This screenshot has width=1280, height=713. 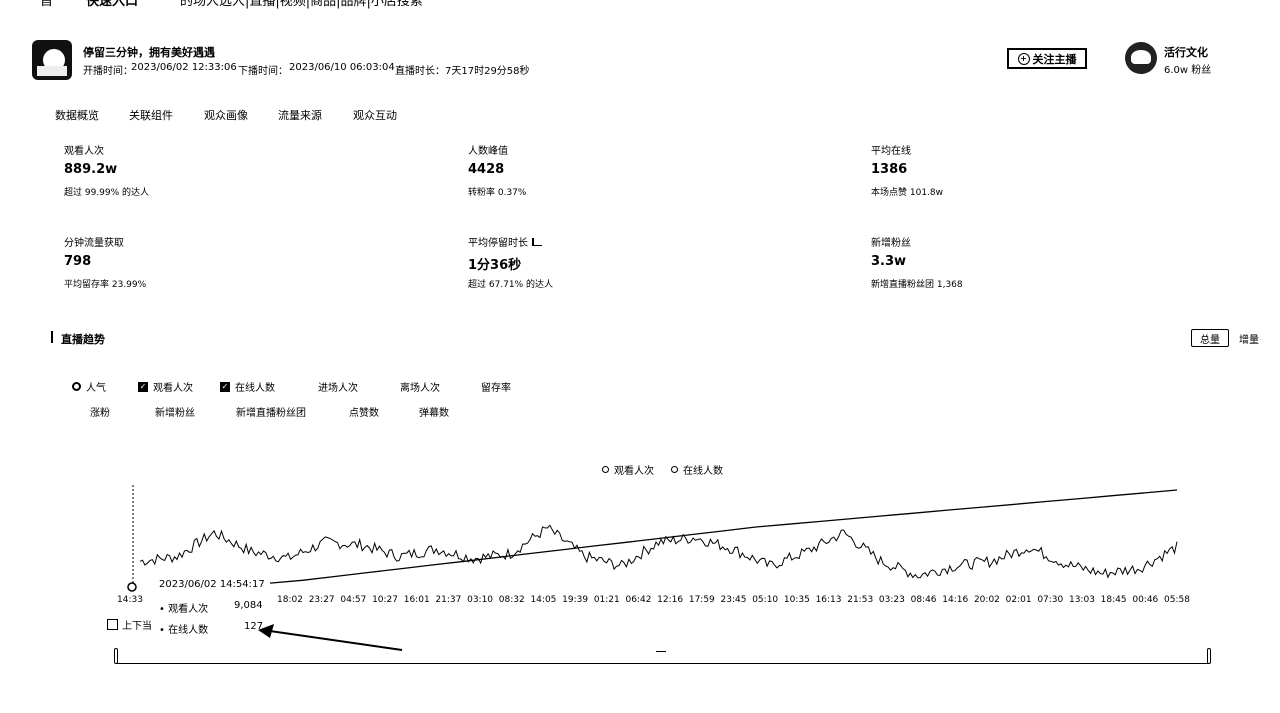 What do you see at coordinates (225, 386) in the screenshot?
I see `checkbox-checked-icon: ✓` at bounding box center [225, 386].